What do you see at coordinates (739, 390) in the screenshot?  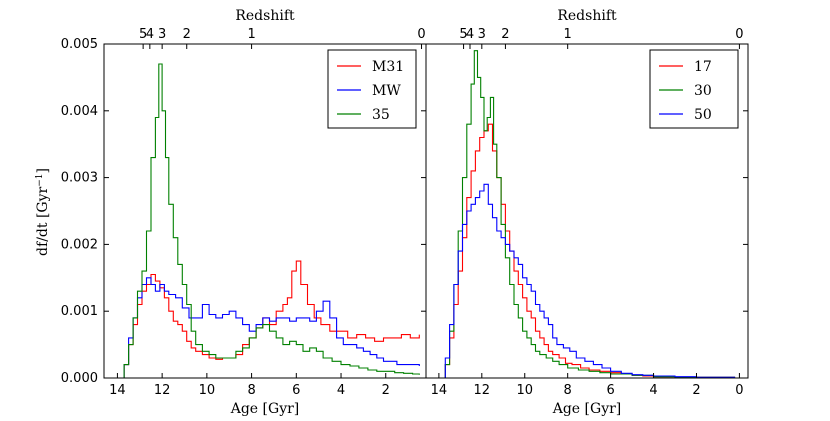 I see `x-tick-label: 0` at bounding box center [739, 390].